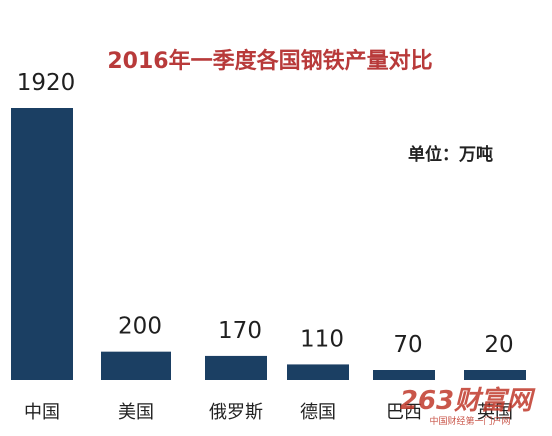  Describe the element at coordinates (42, 412) in the screenshot. I see `category-label-0: 中国` at that location.